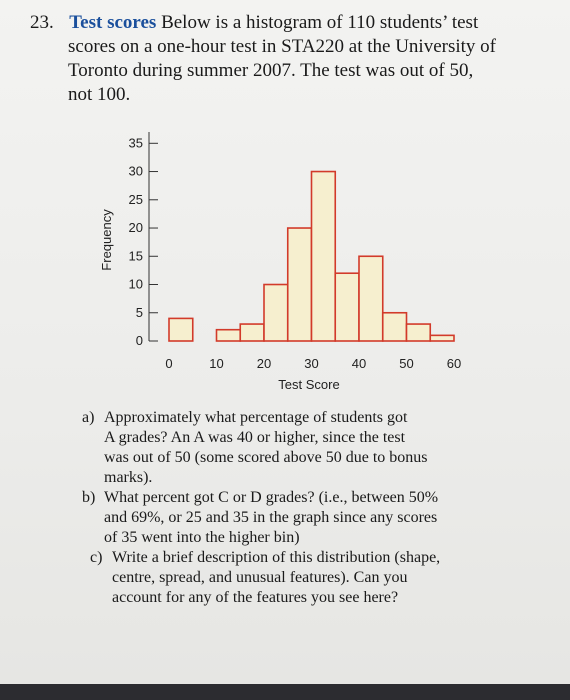 The height and width of the screenshot is (700, 570). Describe the element at coordinates (216, 363) in the screenshot. I see `x-tick-label: 10` at that location.